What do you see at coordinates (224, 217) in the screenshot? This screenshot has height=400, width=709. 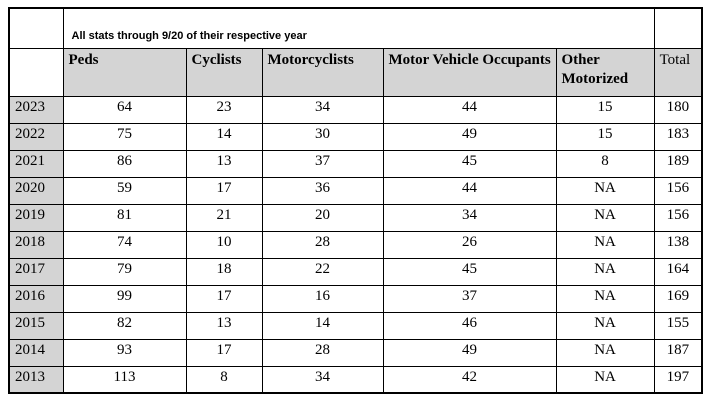 I see `cyclists-cell: 21` at bounding box center [224, 217].